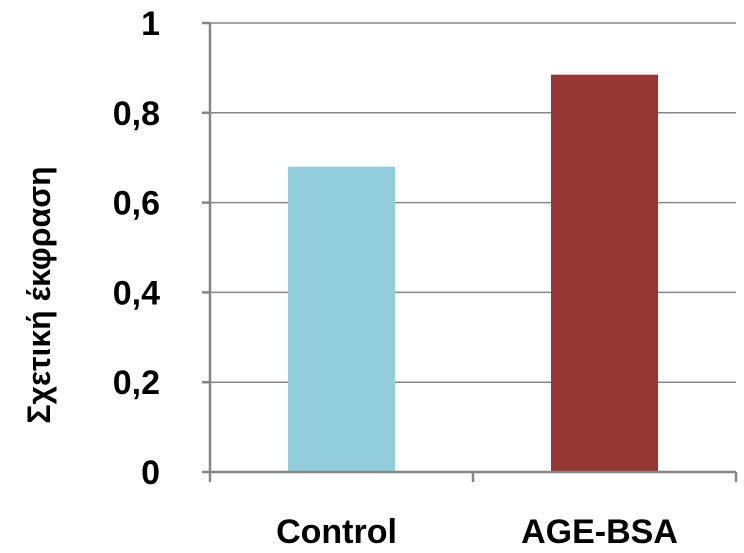  What do you see at coordinates (136, 248) in the screenshot?
I see `y-tick-labels: 0 0,2 0,4 0,6 0,8 1` at bounding box center [136, 248].